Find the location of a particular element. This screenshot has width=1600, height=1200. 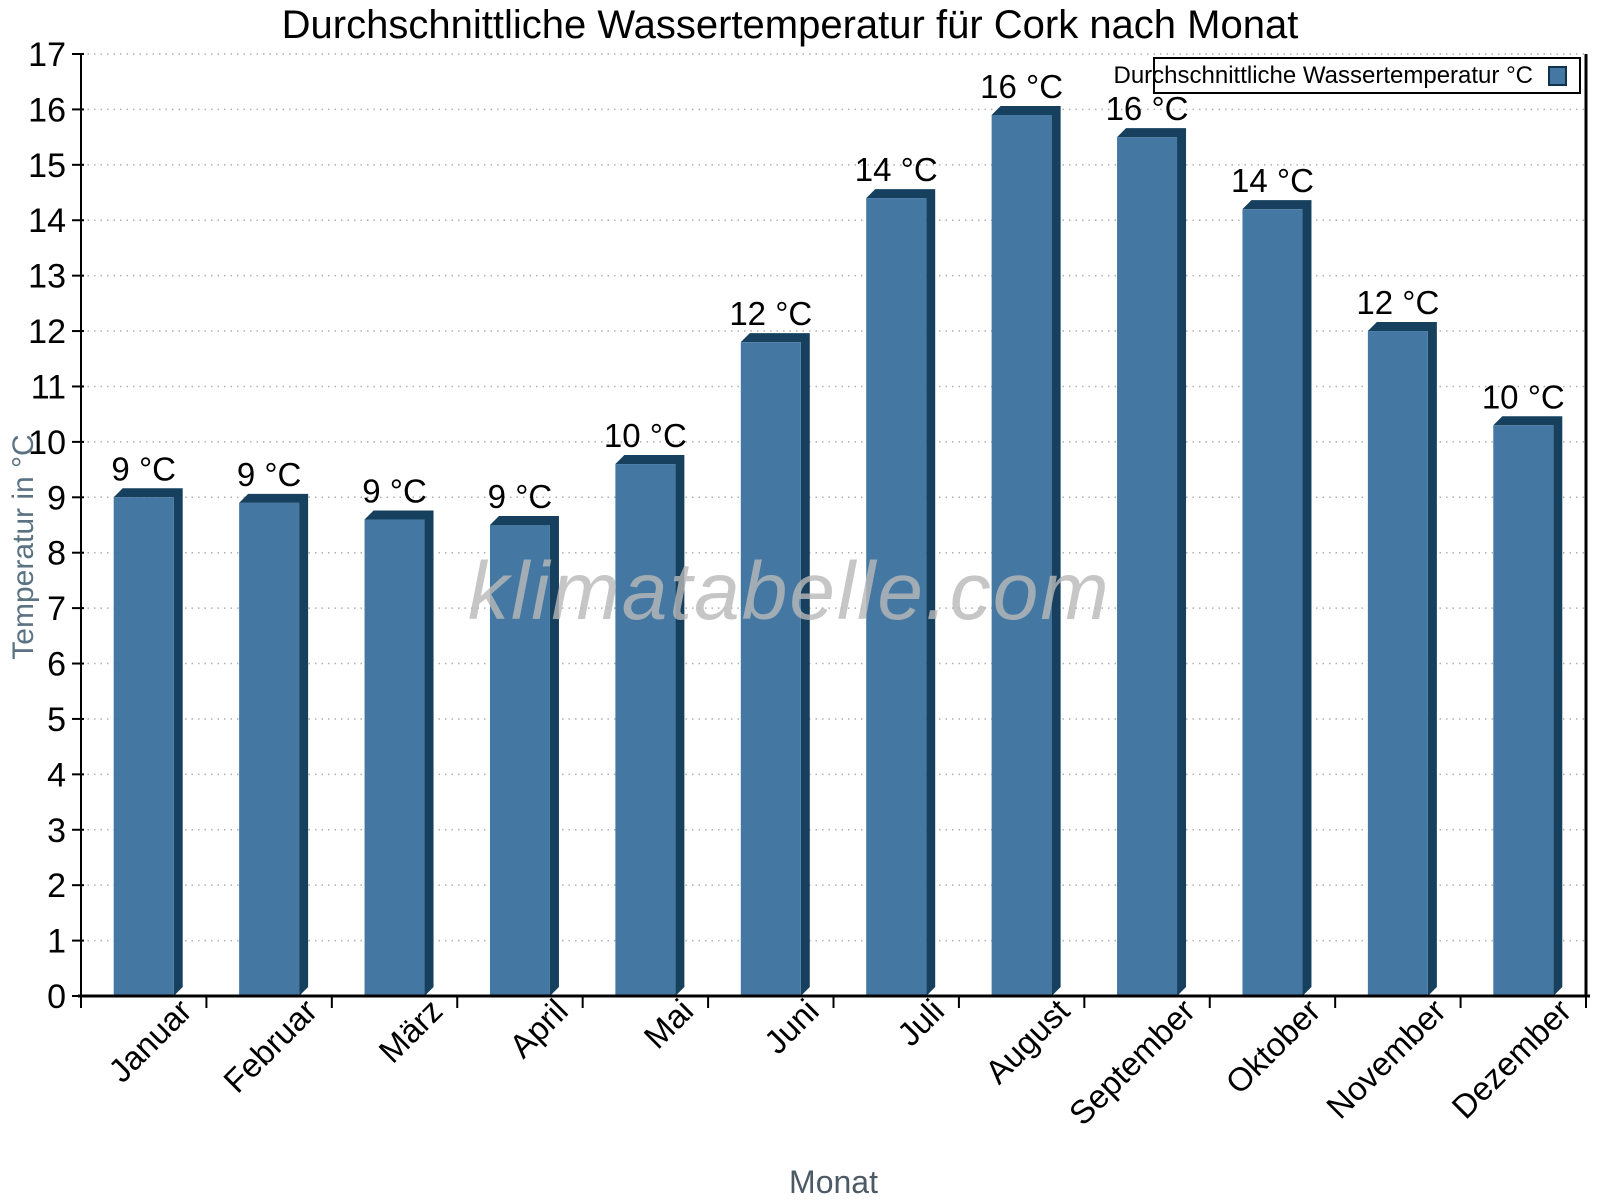

y-tick-label-0: 0 is located at coordinates (56, 997).